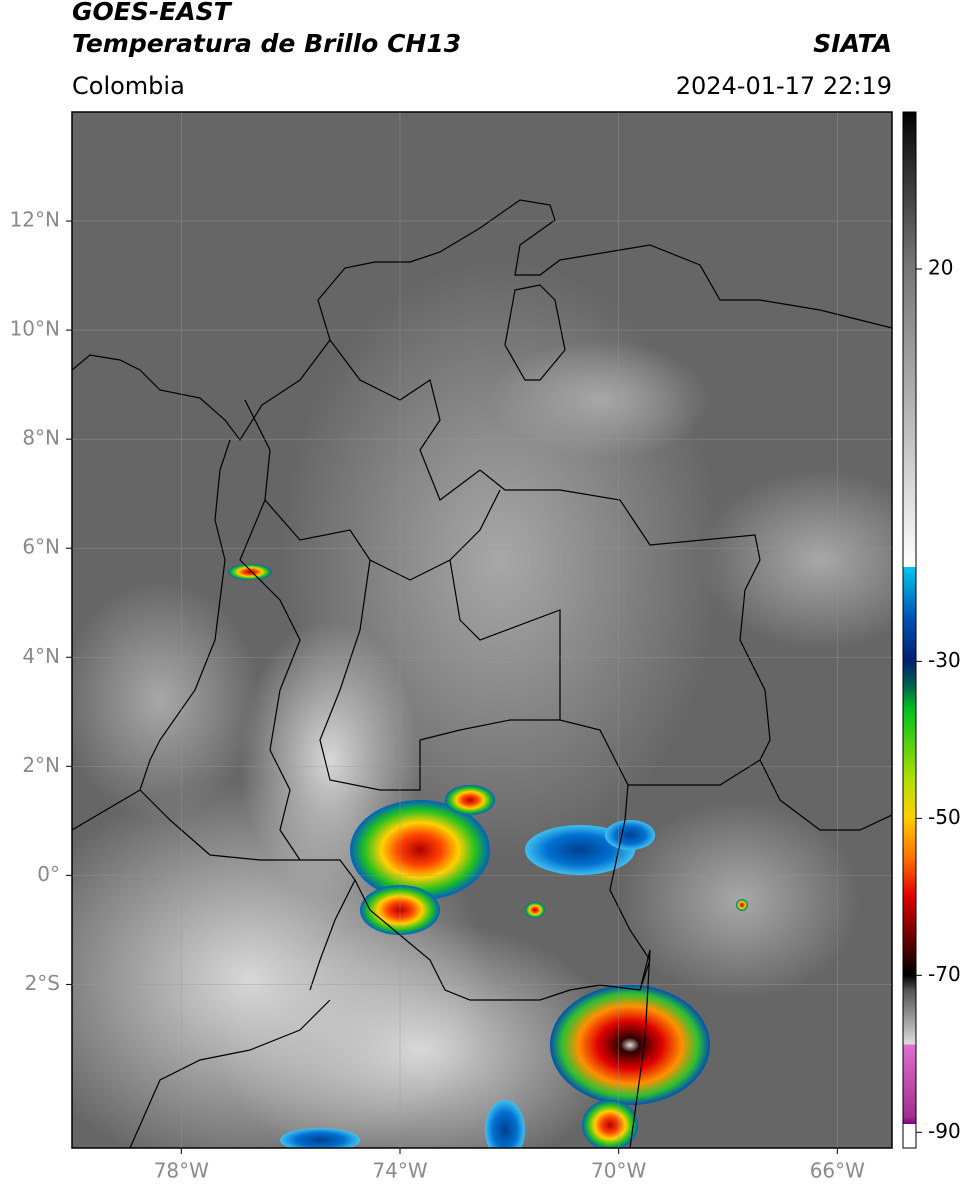 The image size is (966, 1194). Describe the element at coordinates (152, 13) in the screenshot. I see `title: GOES-EAST` at that location.